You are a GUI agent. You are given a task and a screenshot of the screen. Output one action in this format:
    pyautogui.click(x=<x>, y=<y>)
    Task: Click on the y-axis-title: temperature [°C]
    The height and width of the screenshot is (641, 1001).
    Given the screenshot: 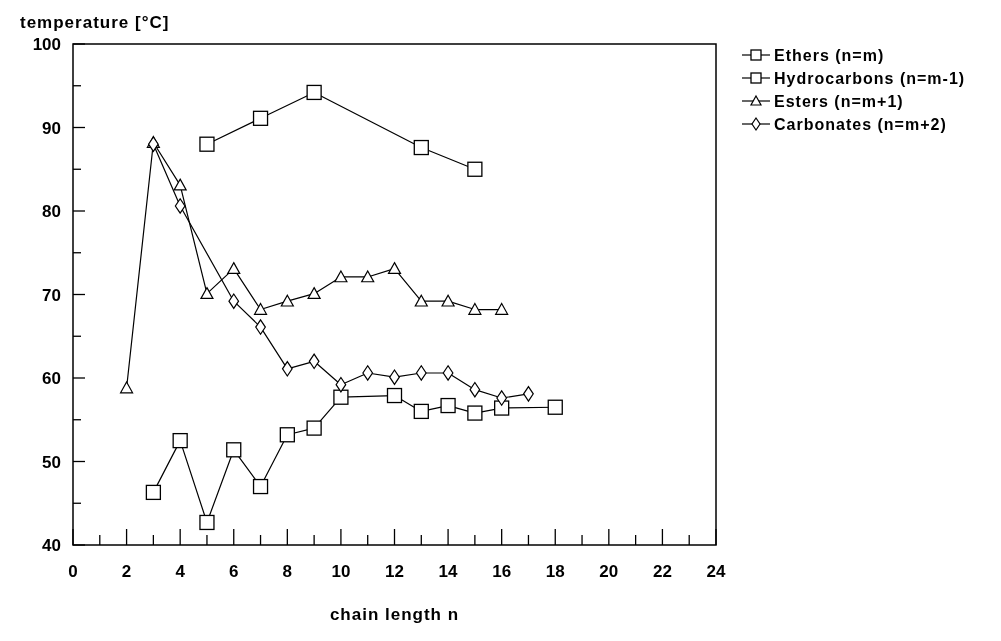 What is the action you would take?
    pyautogui.click(x=95, y=22)
    